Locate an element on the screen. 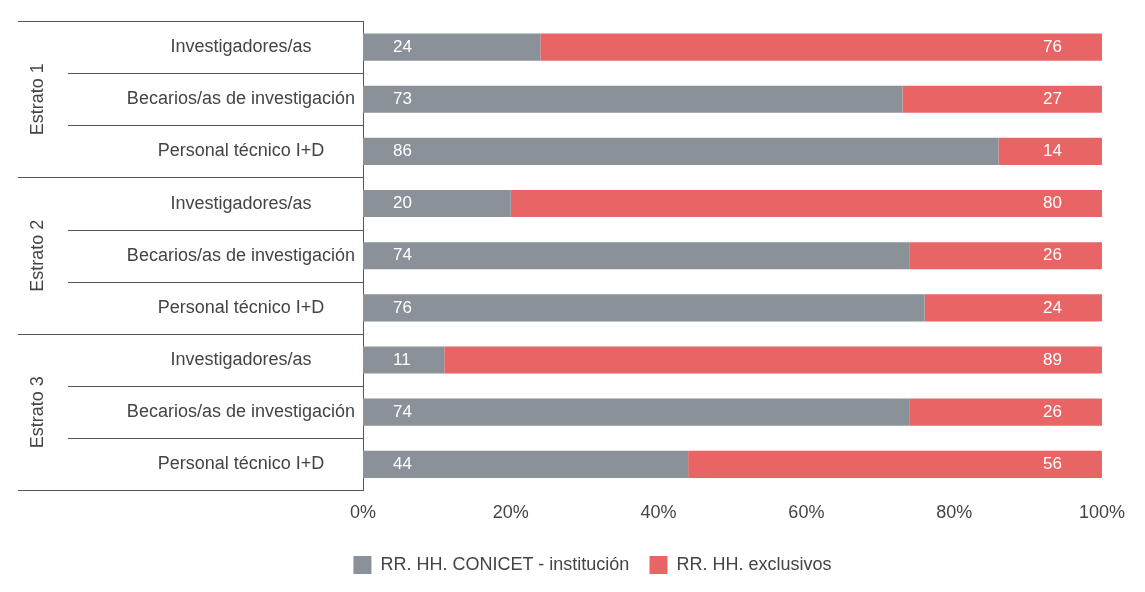 Image resolution: width=1145 pixels, height=592 pixels. data-label: 14 is located at coordinates (1052, 151).